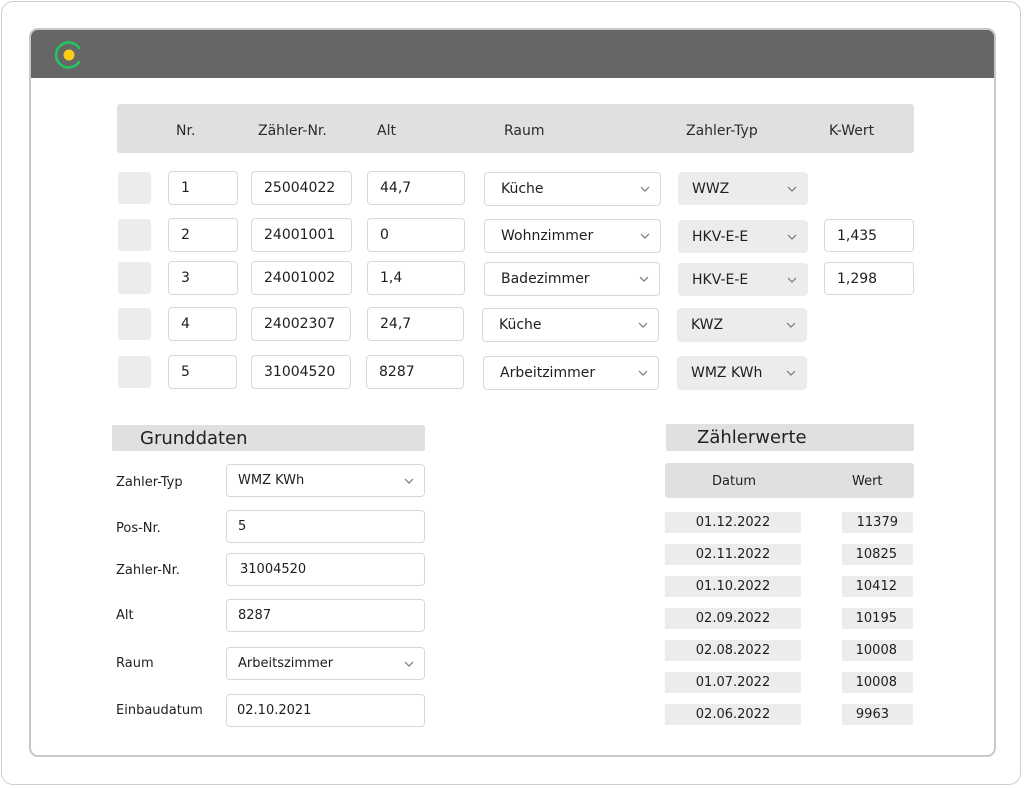  What do you see at coordinates (733, 682) in the screenshot?
I see `datum-value: 01.07.2022` at bounding box center [733, 682].